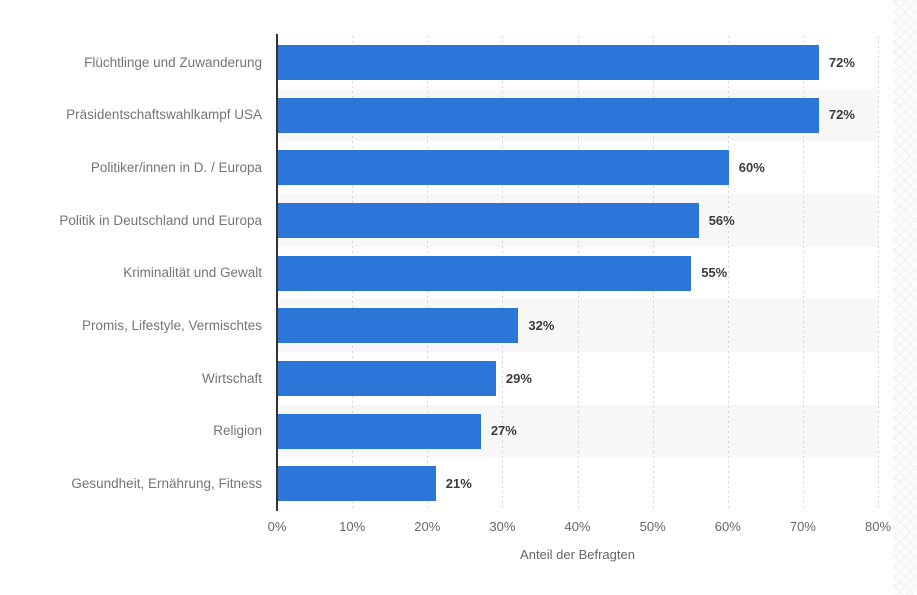 The height and width of the screenshot is (595, 917). What do you see at coordinates (518, 378) in the screenshot?
I see `bar-value-label: 29%` at bounding box center [518, 378].